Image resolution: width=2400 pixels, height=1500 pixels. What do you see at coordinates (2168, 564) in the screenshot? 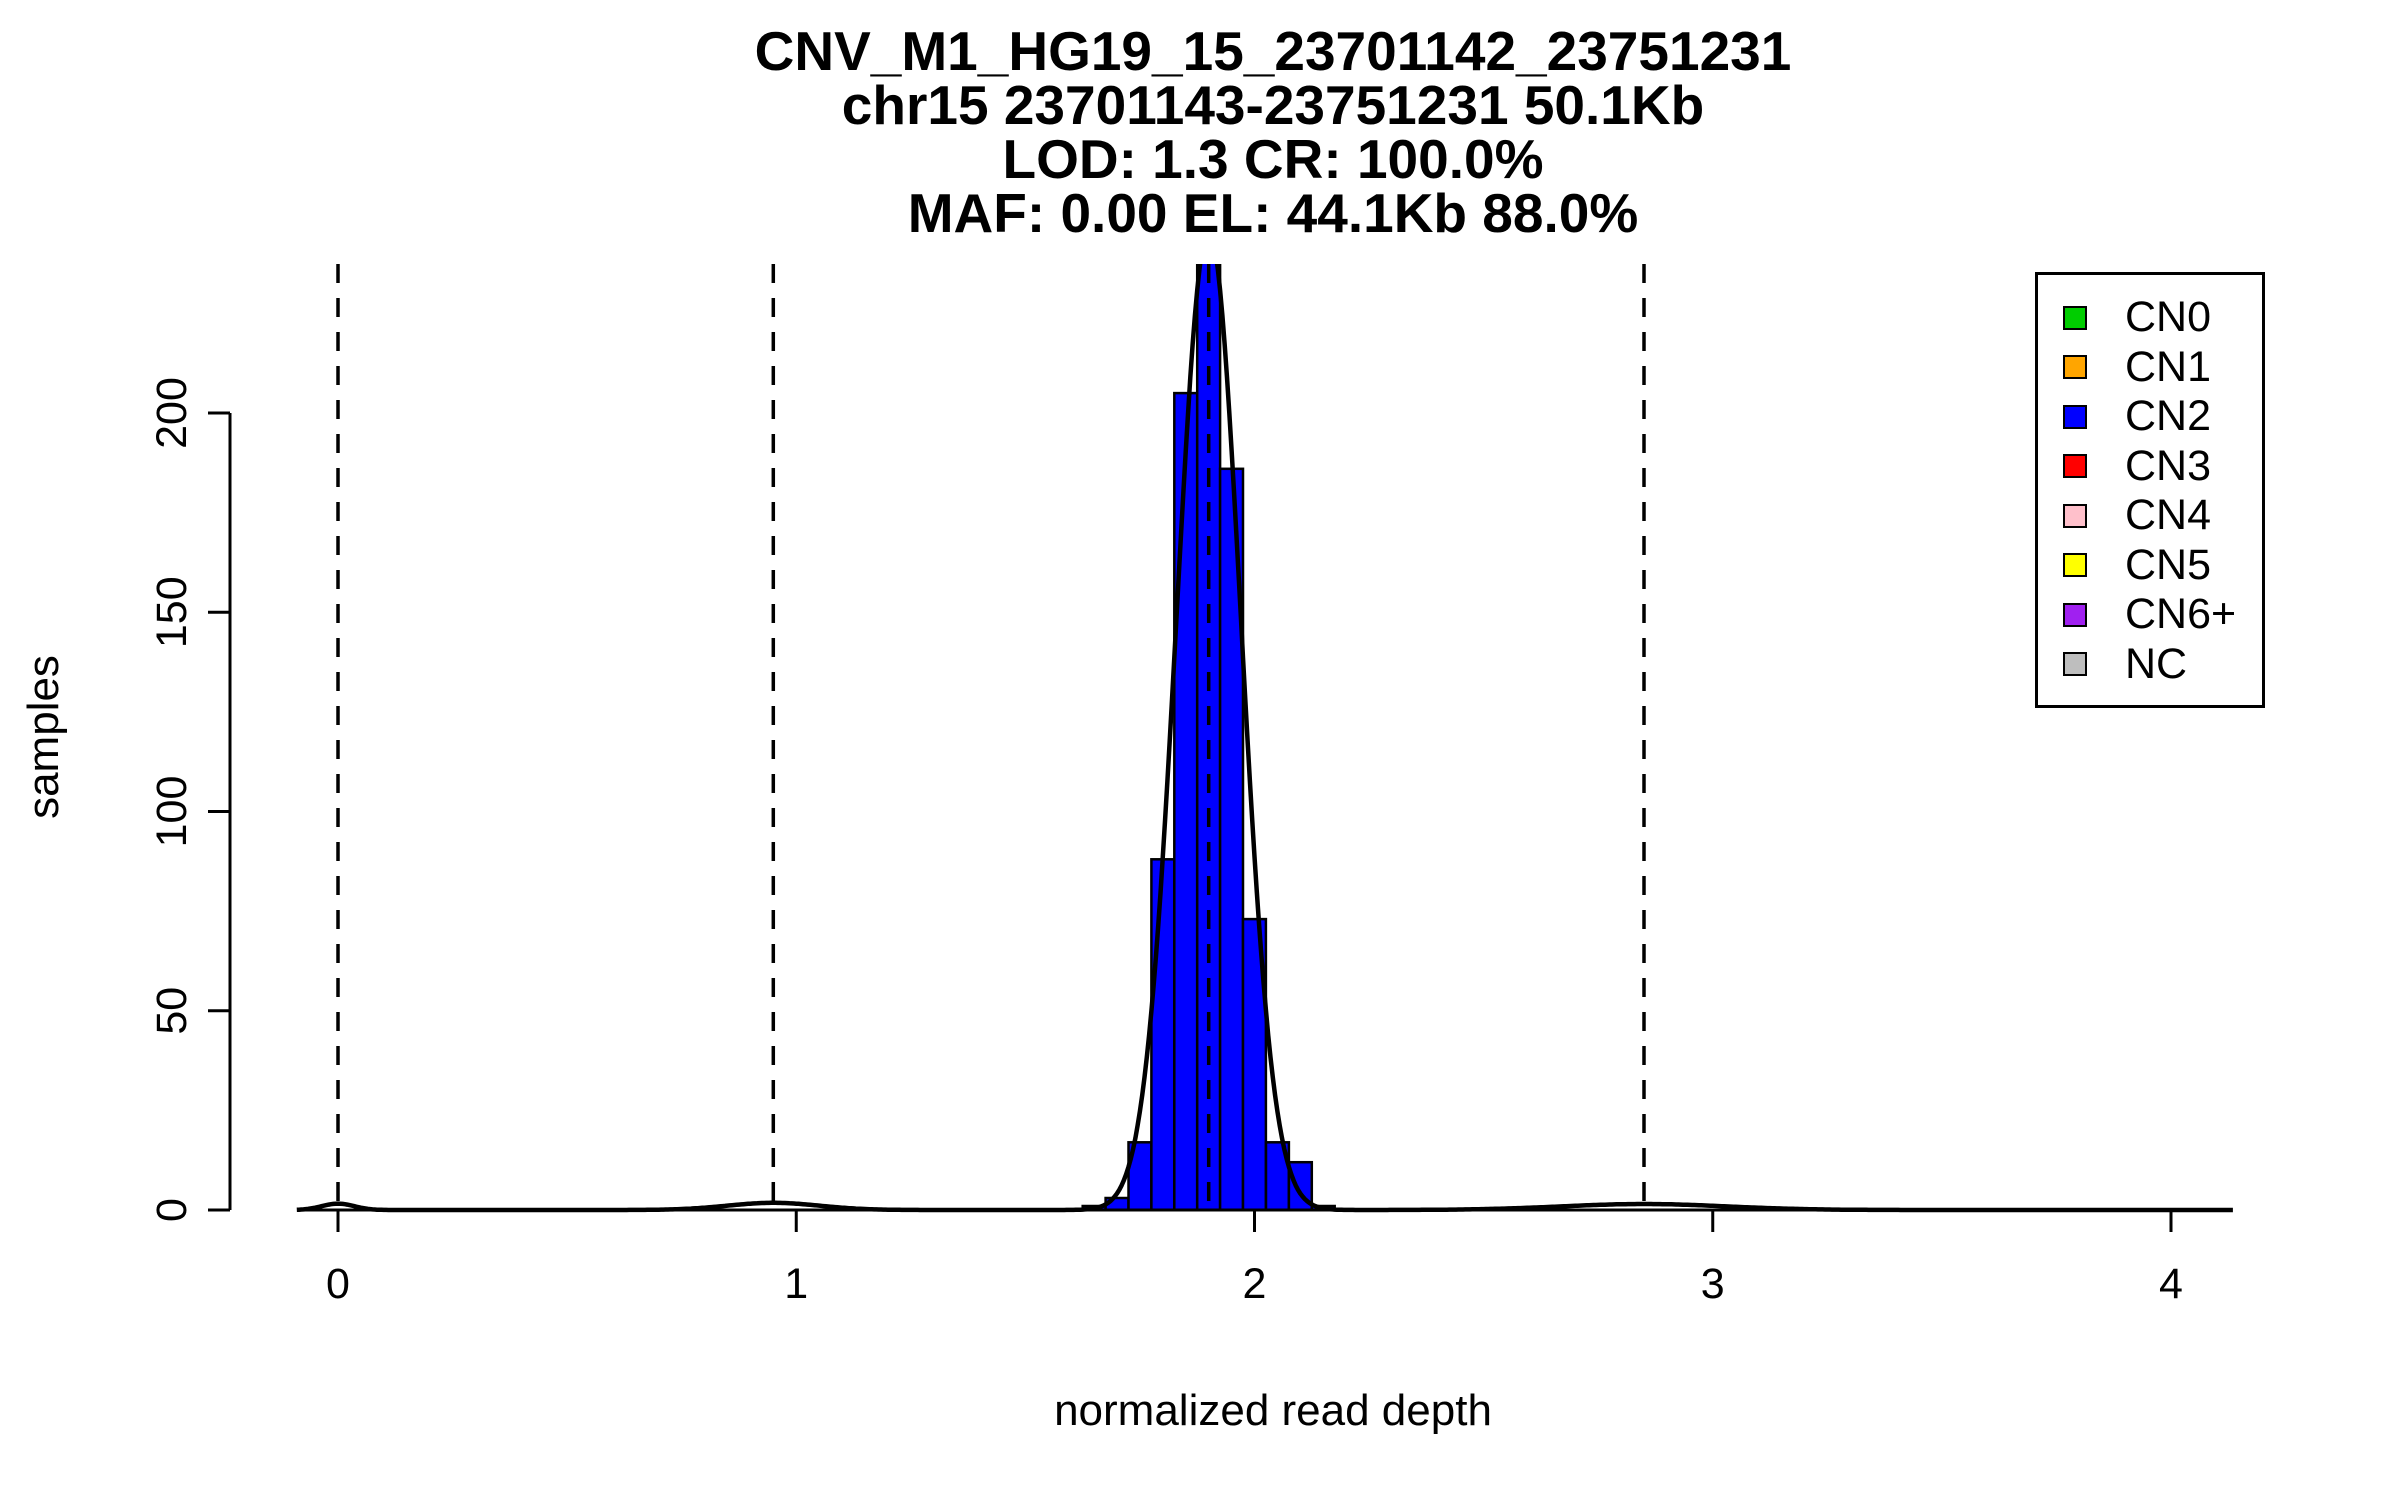
I see `legend-label: CN5` at bounding box center [2168, 564].